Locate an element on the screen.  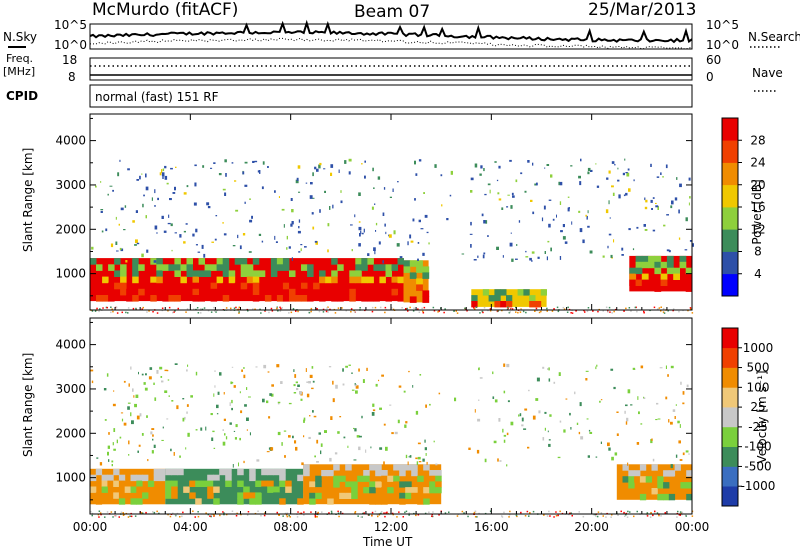
nave-label: Nave is located at coordinates (767, 73).